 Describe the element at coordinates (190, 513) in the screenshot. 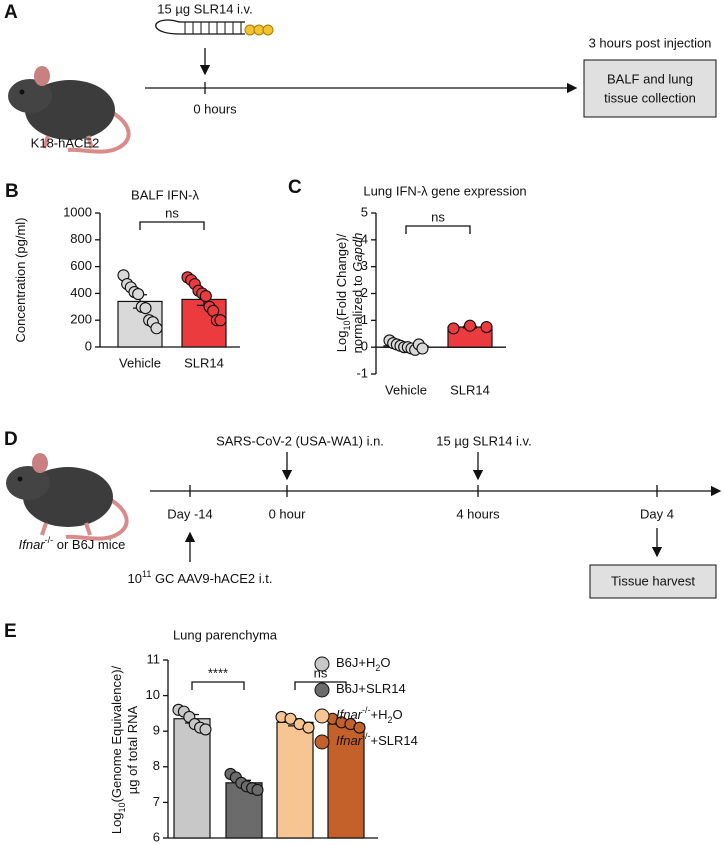

I see `time-label: Day -14` at that location.